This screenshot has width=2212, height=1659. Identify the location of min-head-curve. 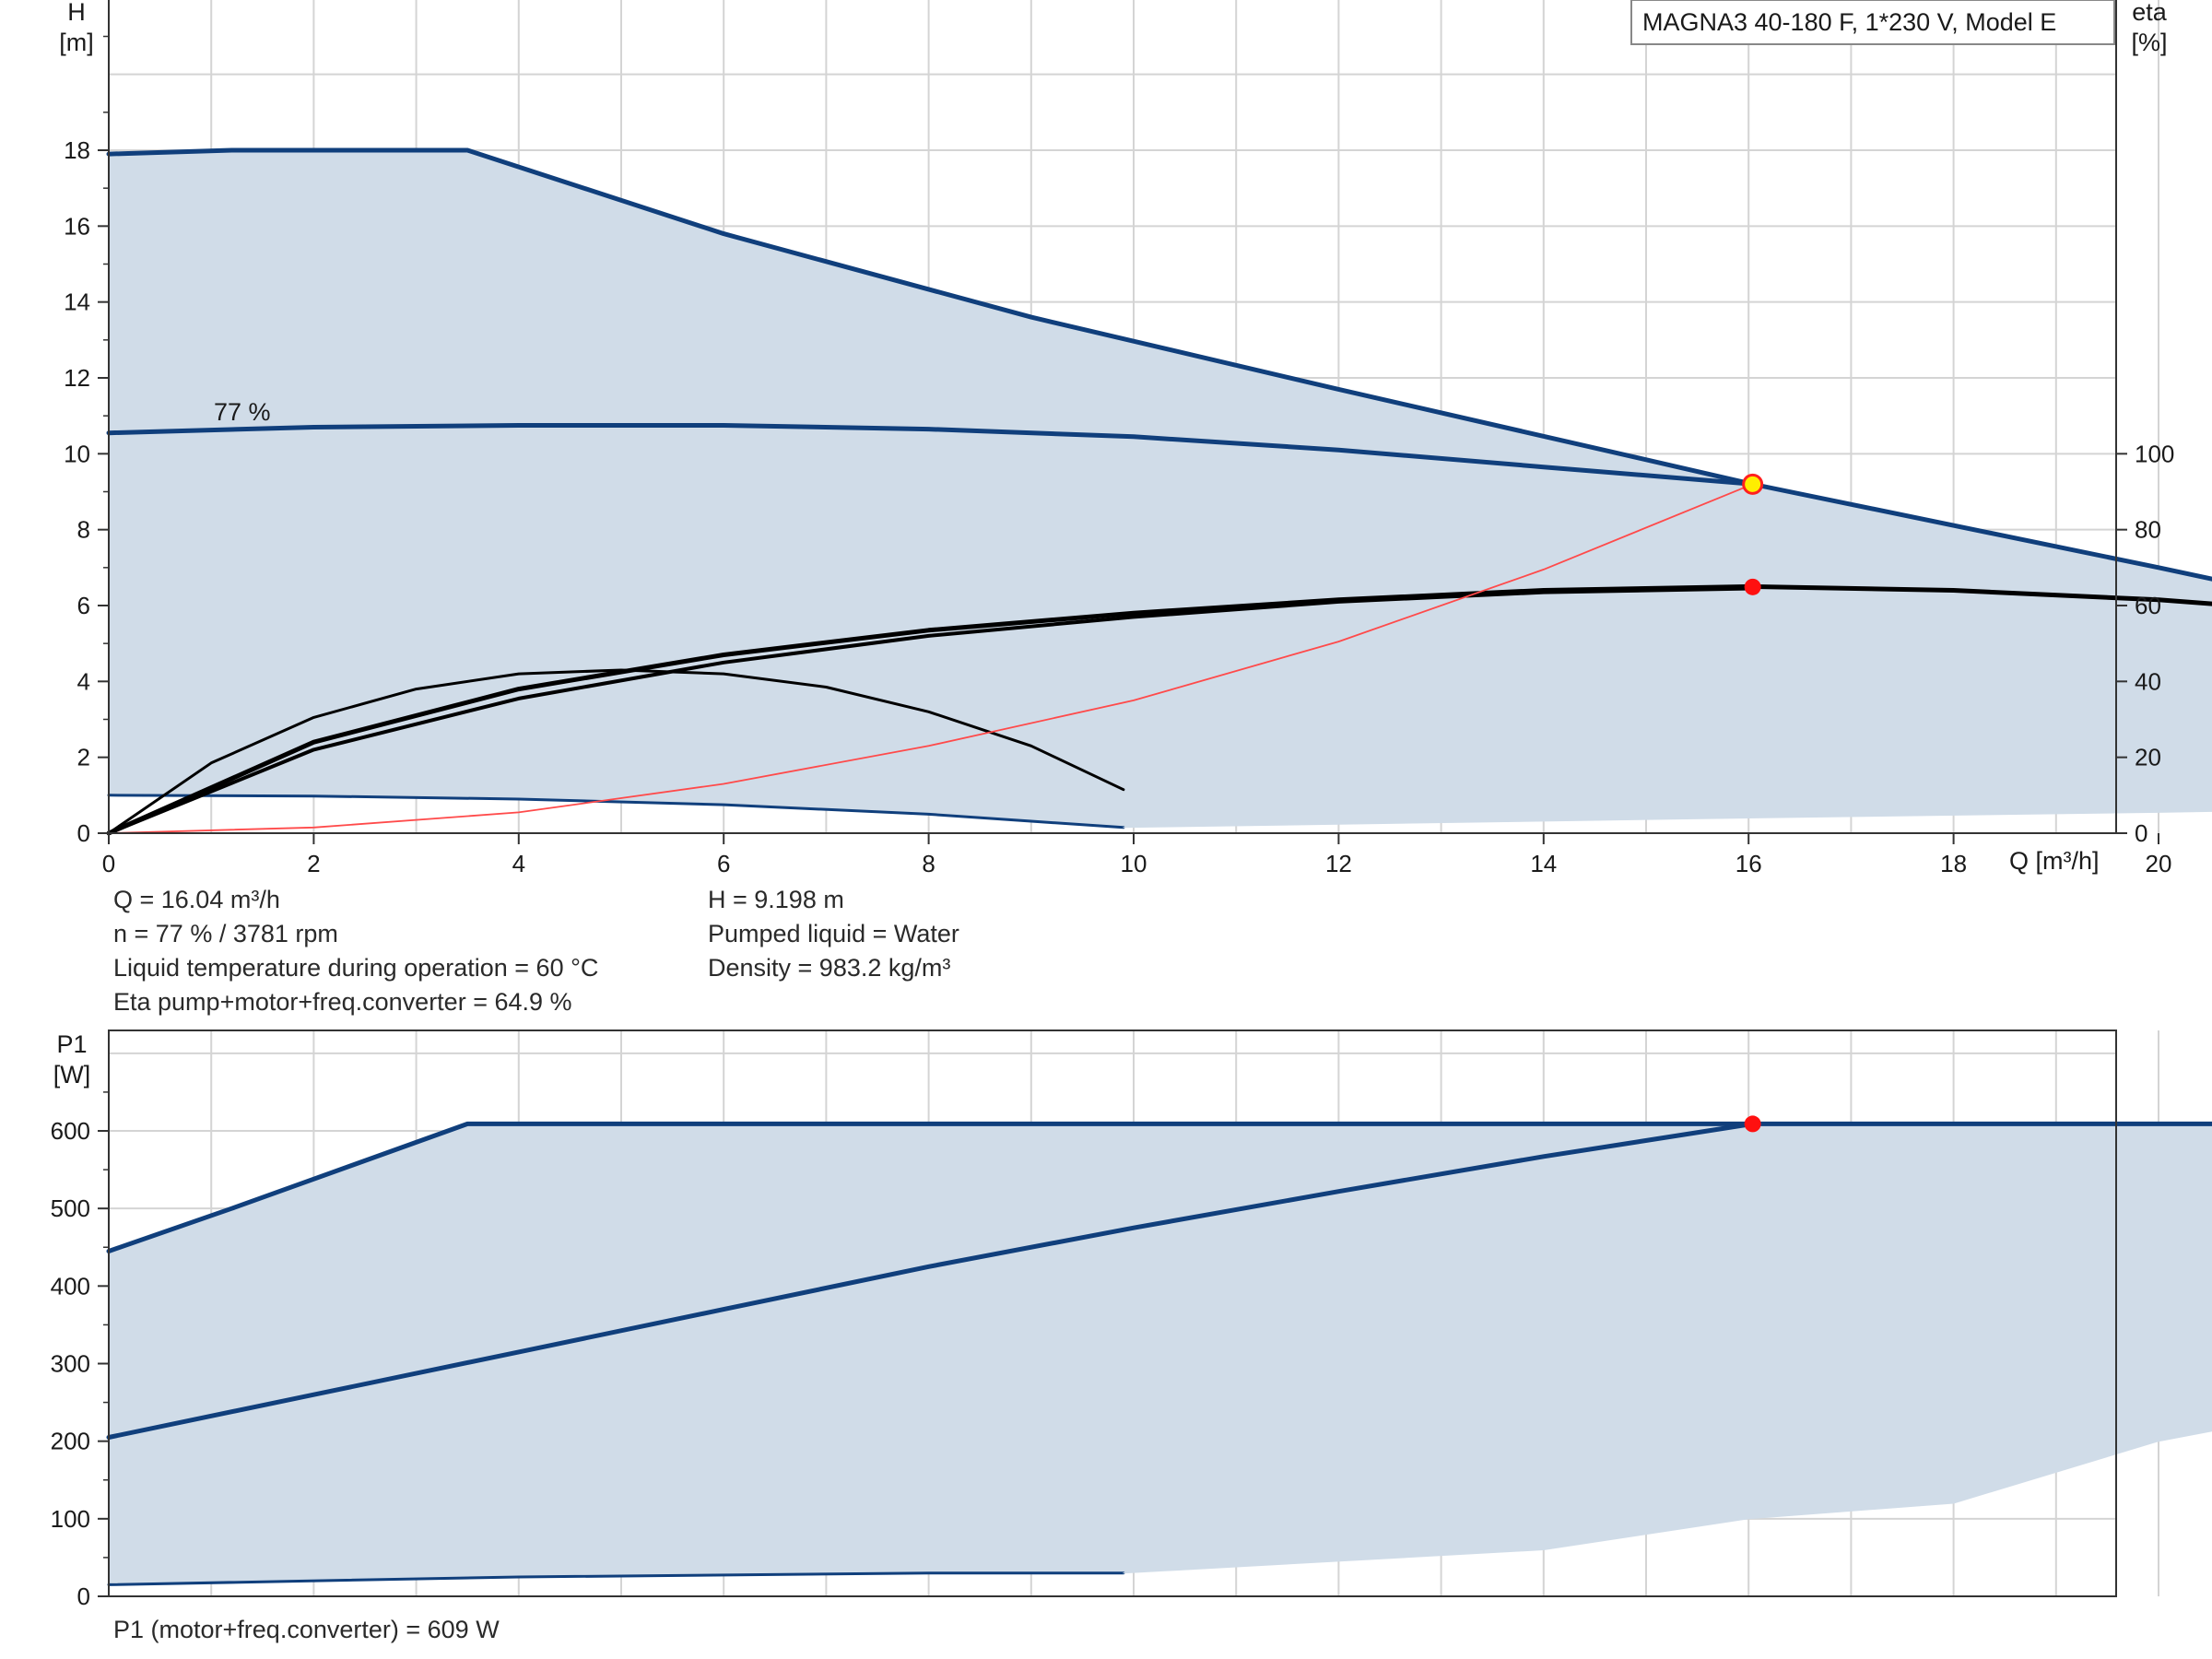
(616, 812).